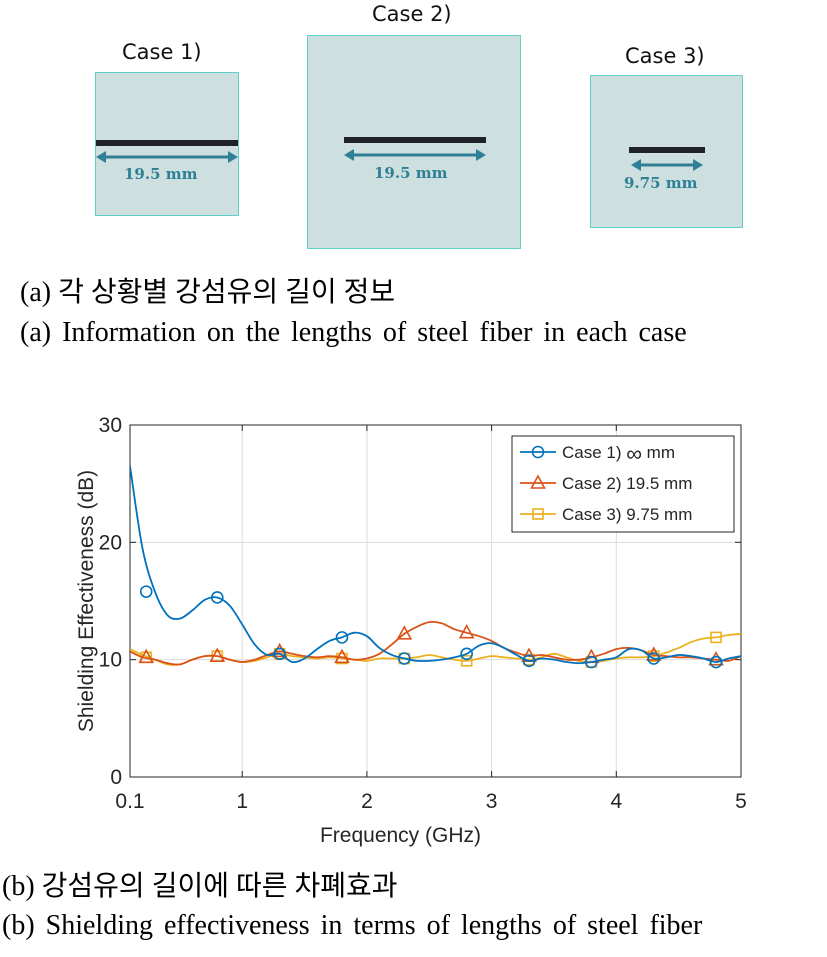 Image resolution: width=827 pixels, height=957 pixels. What do you see at coordinates (167, 157) in the screenshot?
I see `case1-length-arrow` at bounding box center [167, 157].